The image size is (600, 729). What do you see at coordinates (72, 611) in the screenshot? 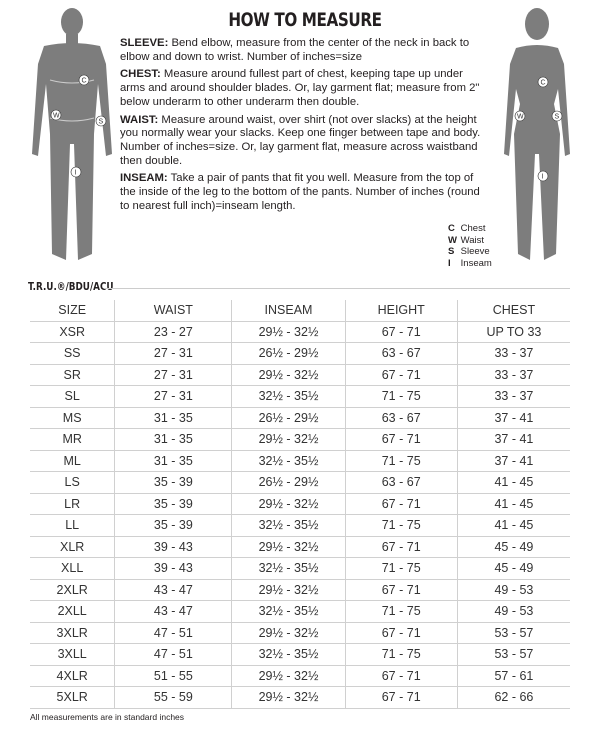
I see `table-cell: 2XLL` at bounding box center [72, 611].